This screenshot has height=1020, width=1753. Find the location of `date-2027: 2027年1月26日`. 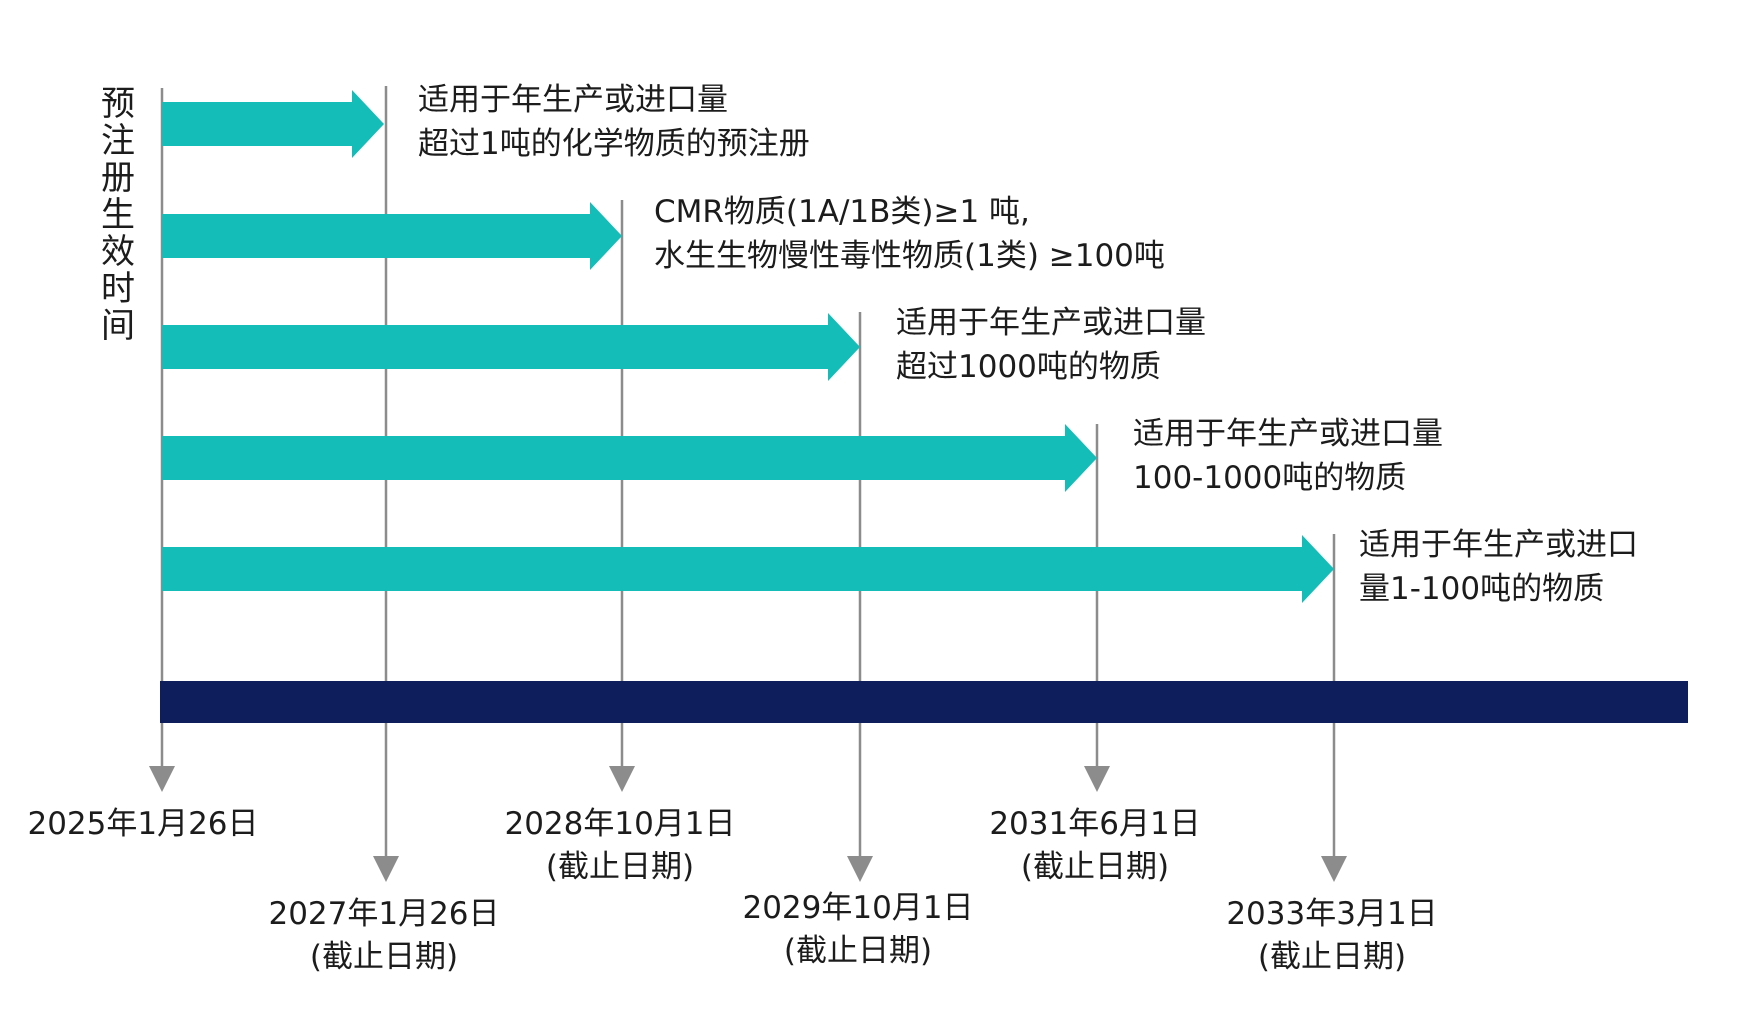

date-2027: 2027年1月26日 is located at coordinates (384, 914).